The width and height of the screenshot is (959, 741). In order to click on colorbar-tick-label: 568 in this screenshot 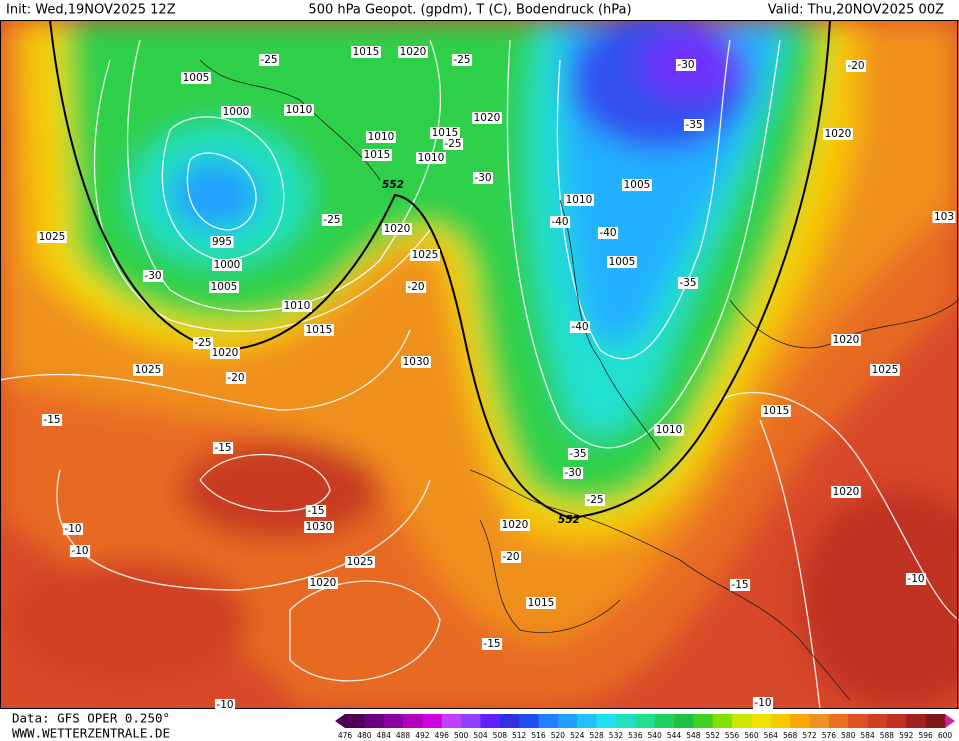, I will do `click(790, 735)`.